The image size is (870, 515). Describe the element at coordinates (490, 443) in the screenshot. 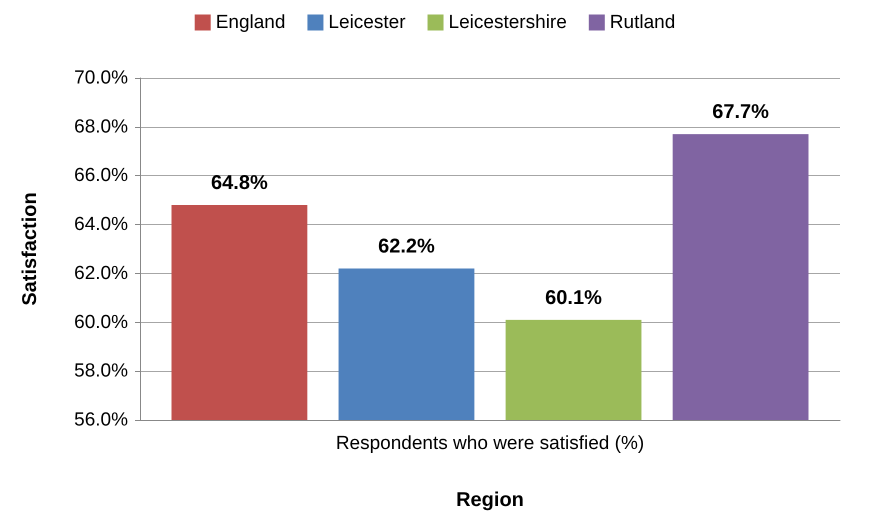

I see `x-tick-label: Respondents who were satisfied (%)` at that location.